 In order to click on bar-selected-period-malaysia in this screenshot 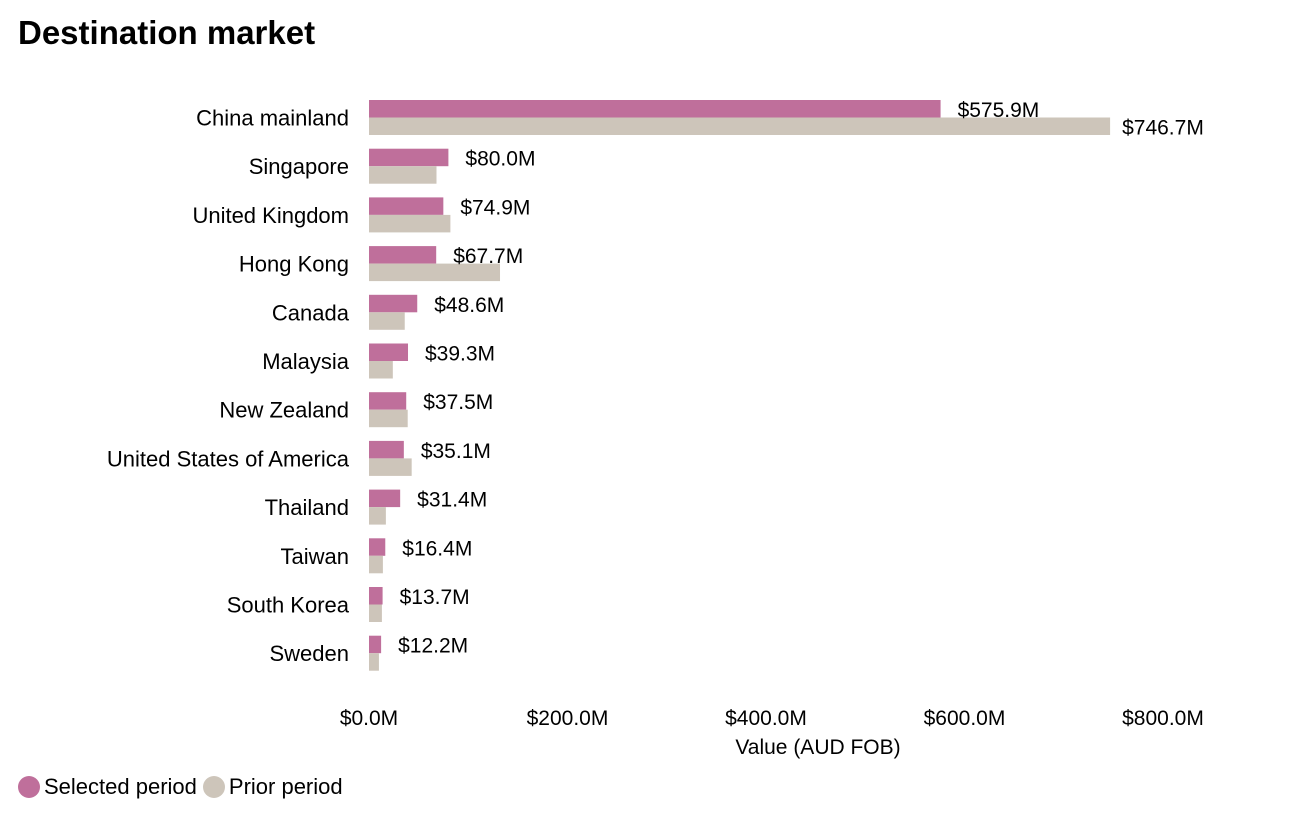, I will do `click(389, 352)`.